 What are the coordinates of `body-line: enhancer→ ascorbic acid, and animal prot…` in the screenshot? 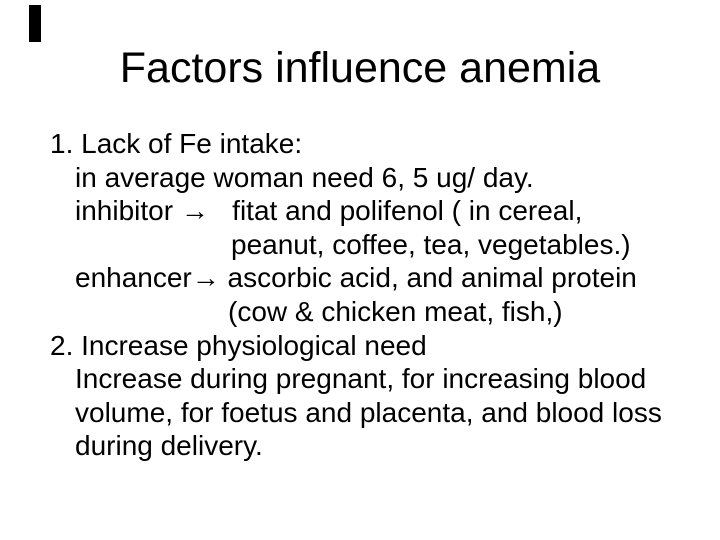 It's located at (356, 278).